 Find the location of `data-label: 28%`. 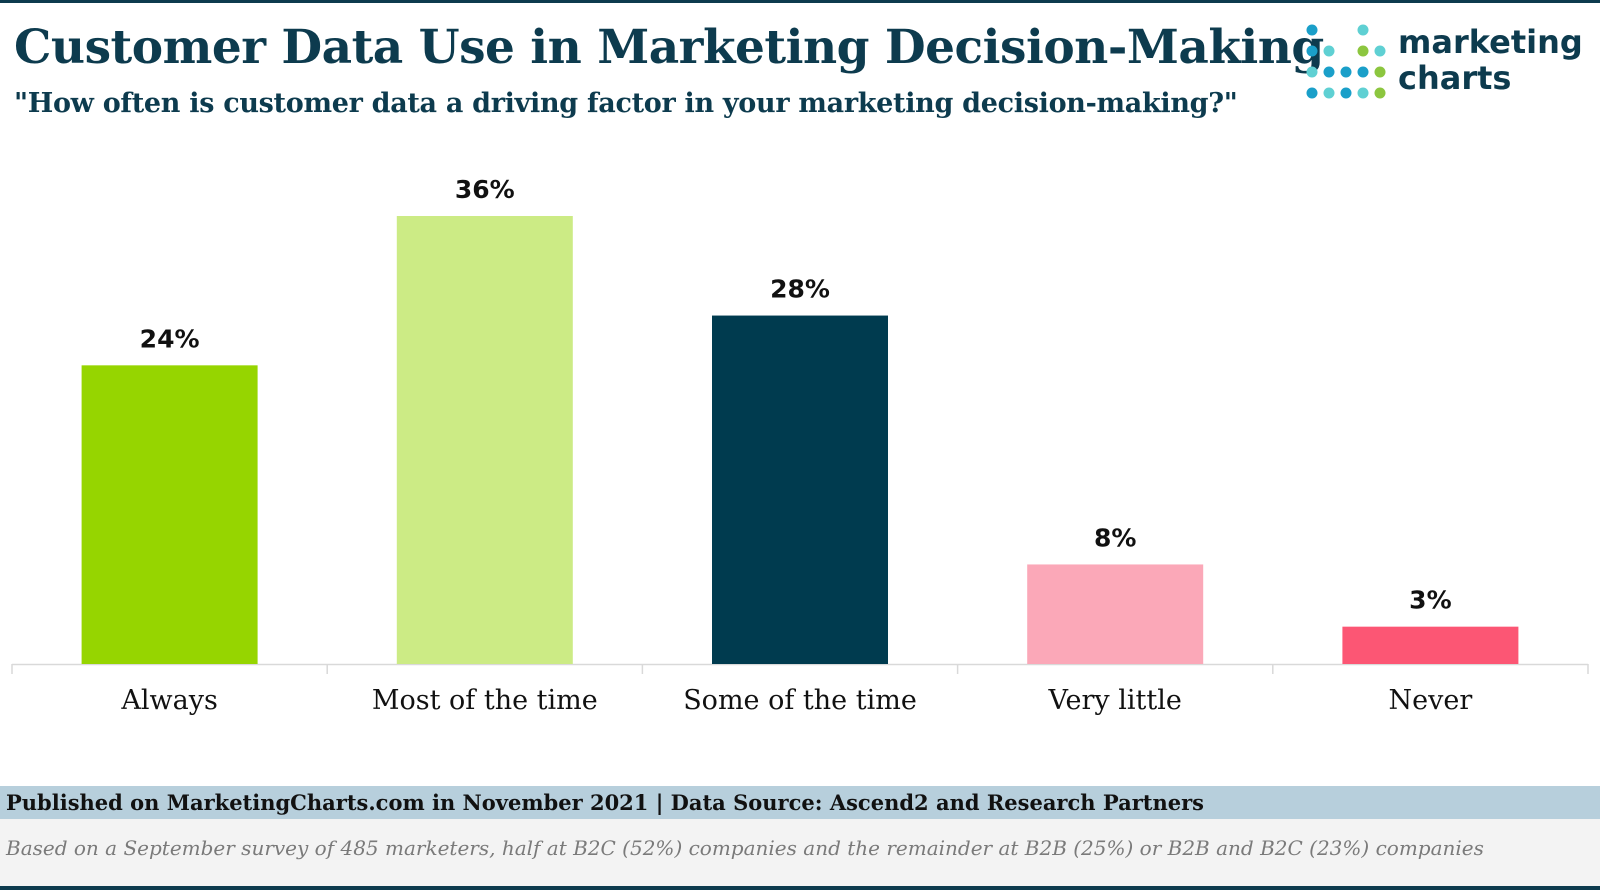

data-label: 28% is located at coordinates (800, 289).